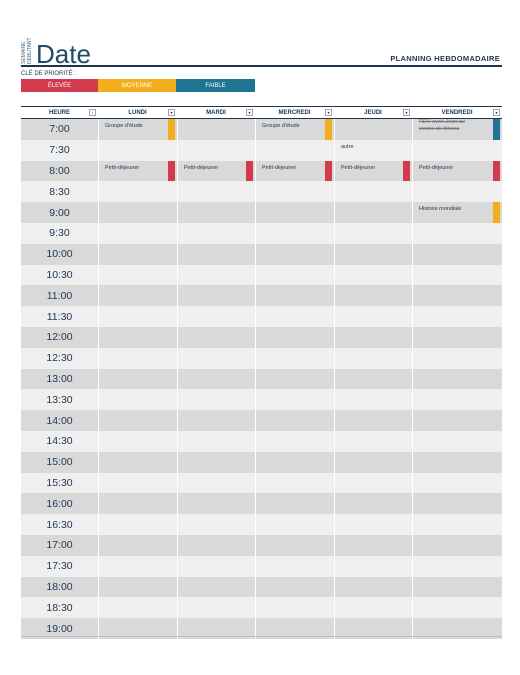 The height and width of the screenshot is (675, 520). What do you see at coordinates (63, 54) in the screenshot?
I see `date-title: Date` at bounding box center [63, 54].